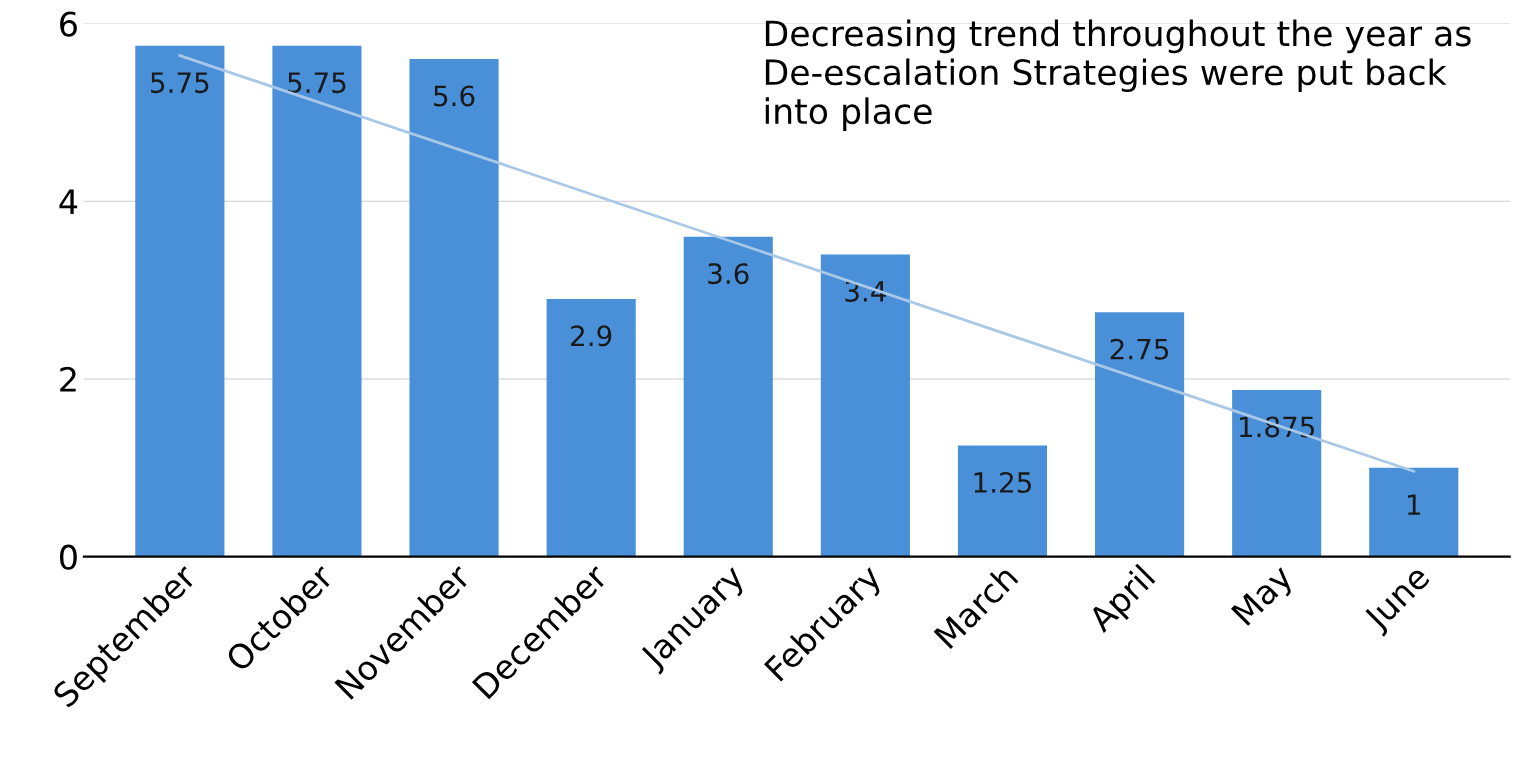 This screenshot has width=1525, height=784. I want to click on y-tick-label: 2, so click(68, 379).